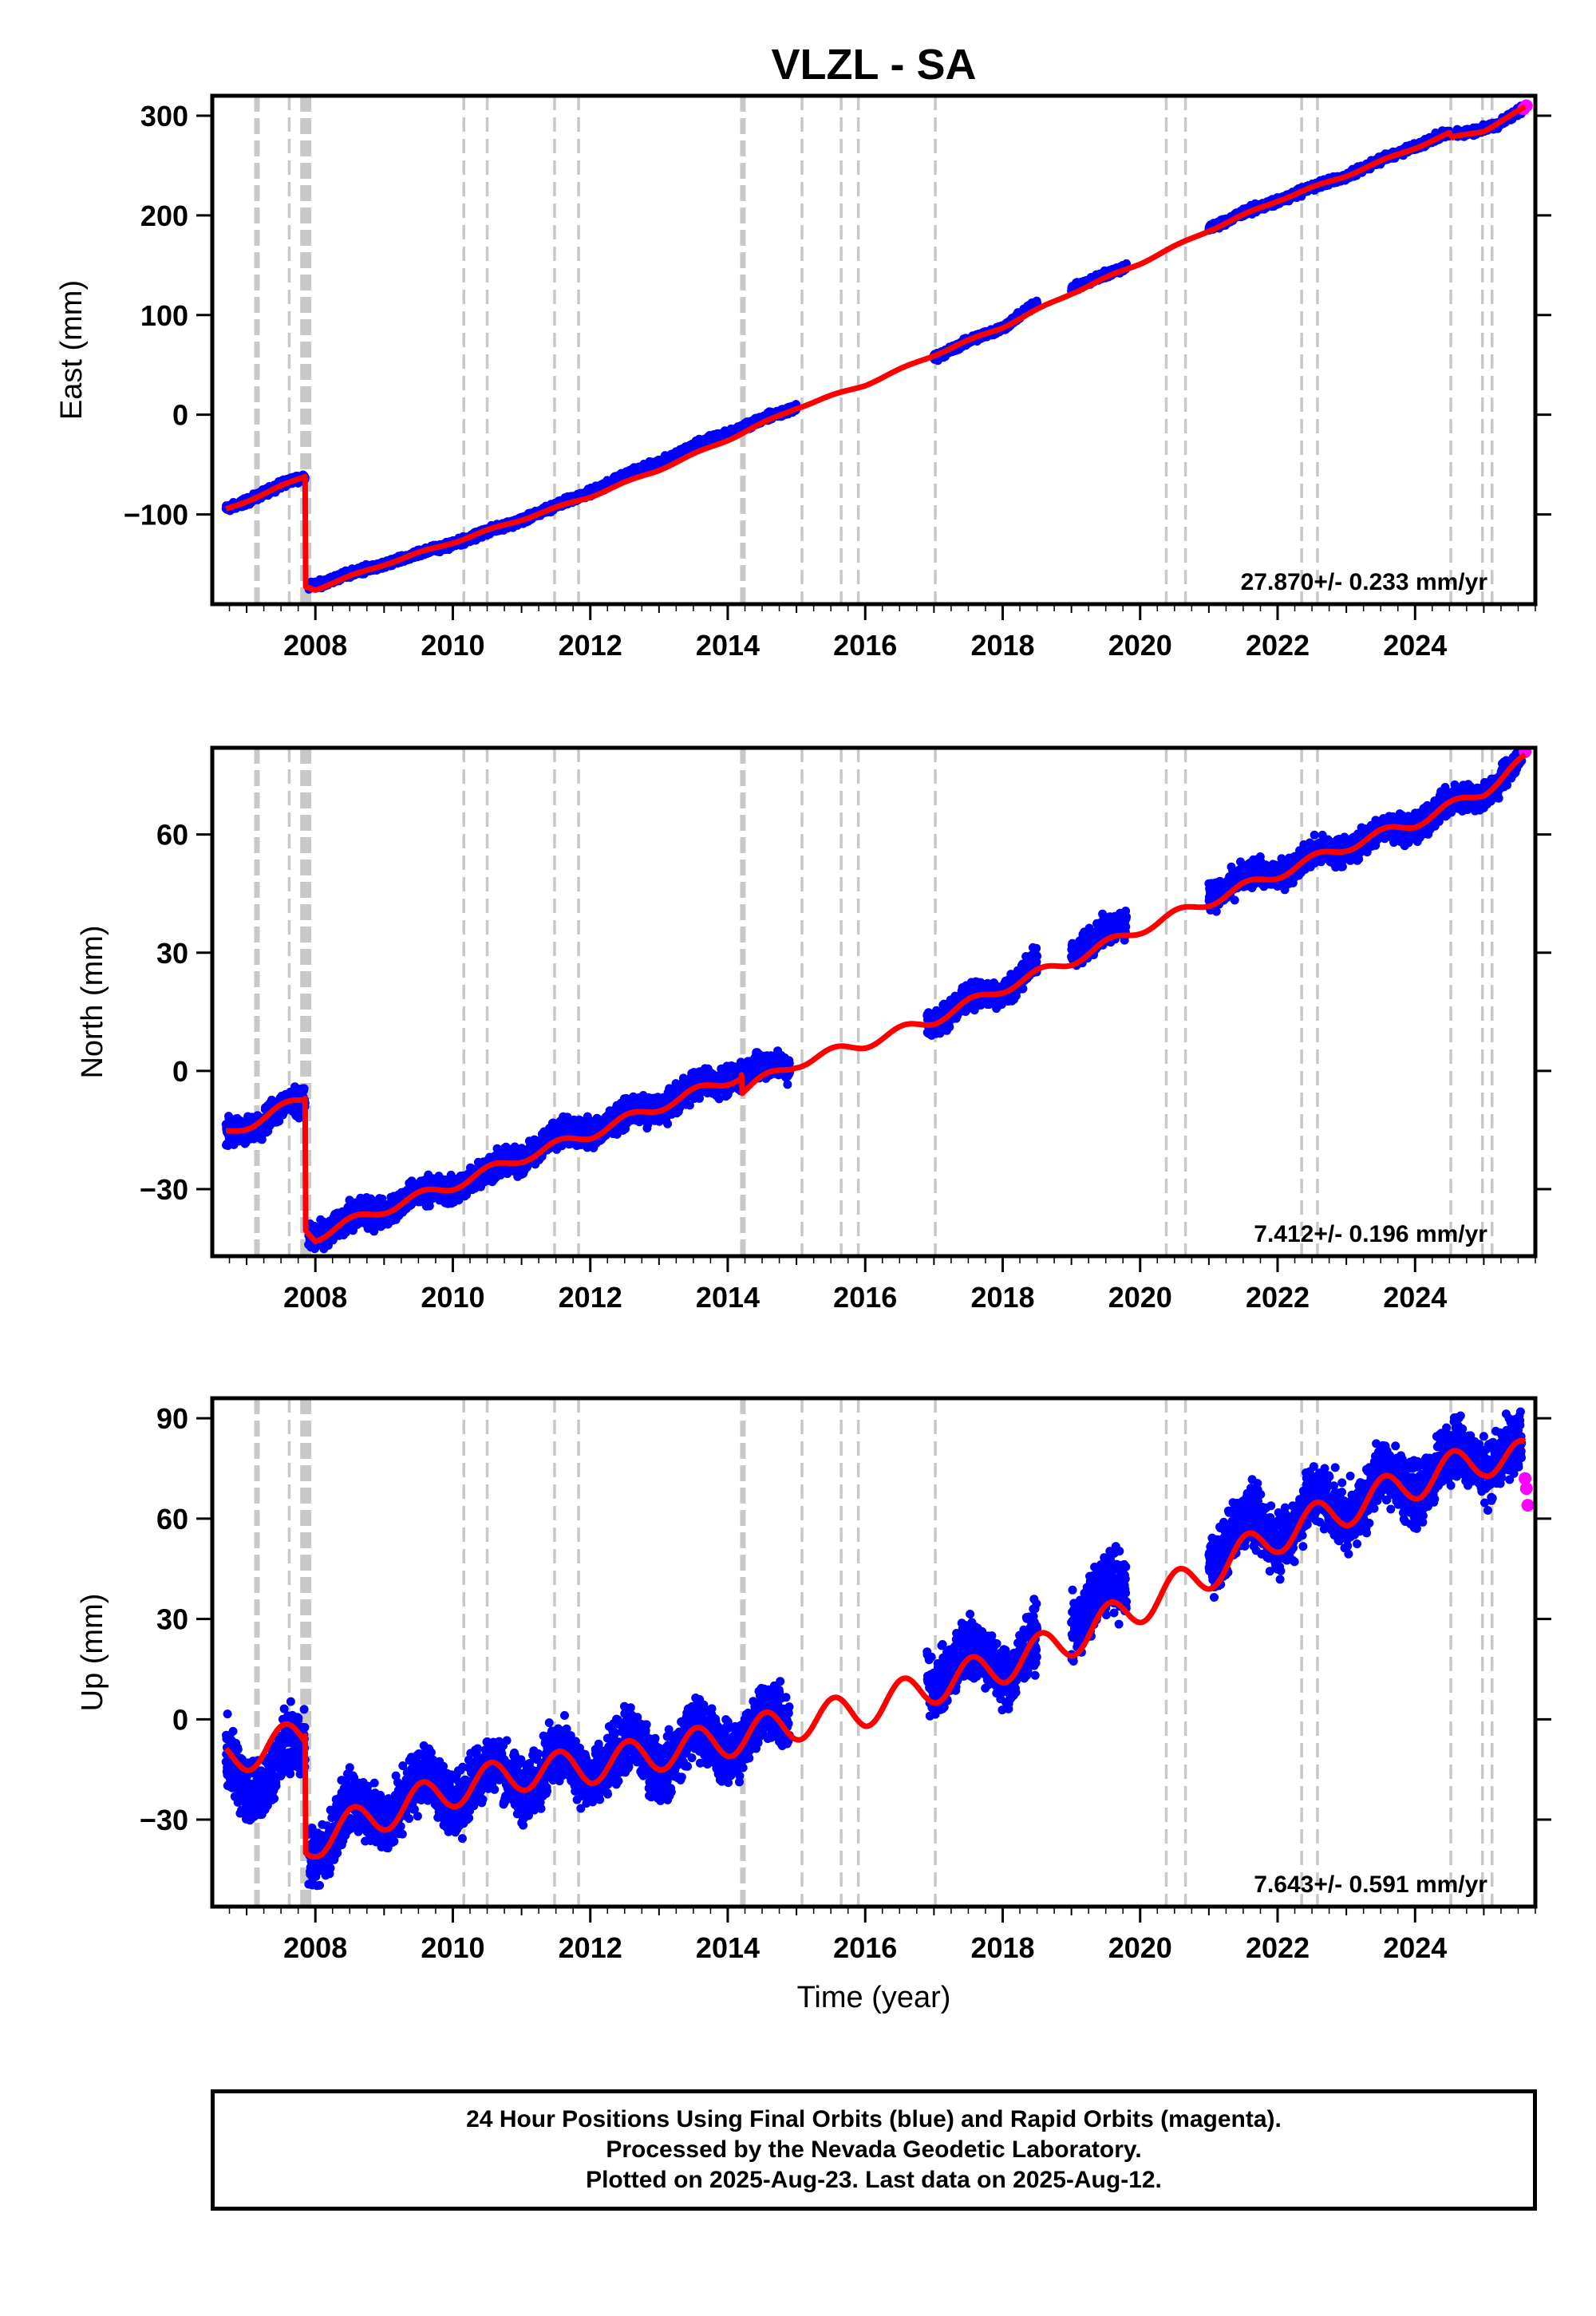 The height and width of the screenshot is (2316, 1596). I want to click on east-y-axis-title: East (mm), so click(72, 350).